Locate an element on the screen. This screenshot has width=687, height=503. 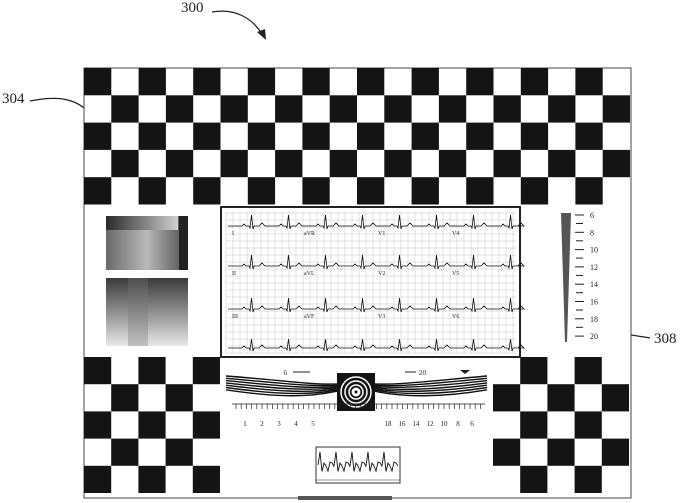
ecg-lead-label: V1 is located at coordinates (381, 234).